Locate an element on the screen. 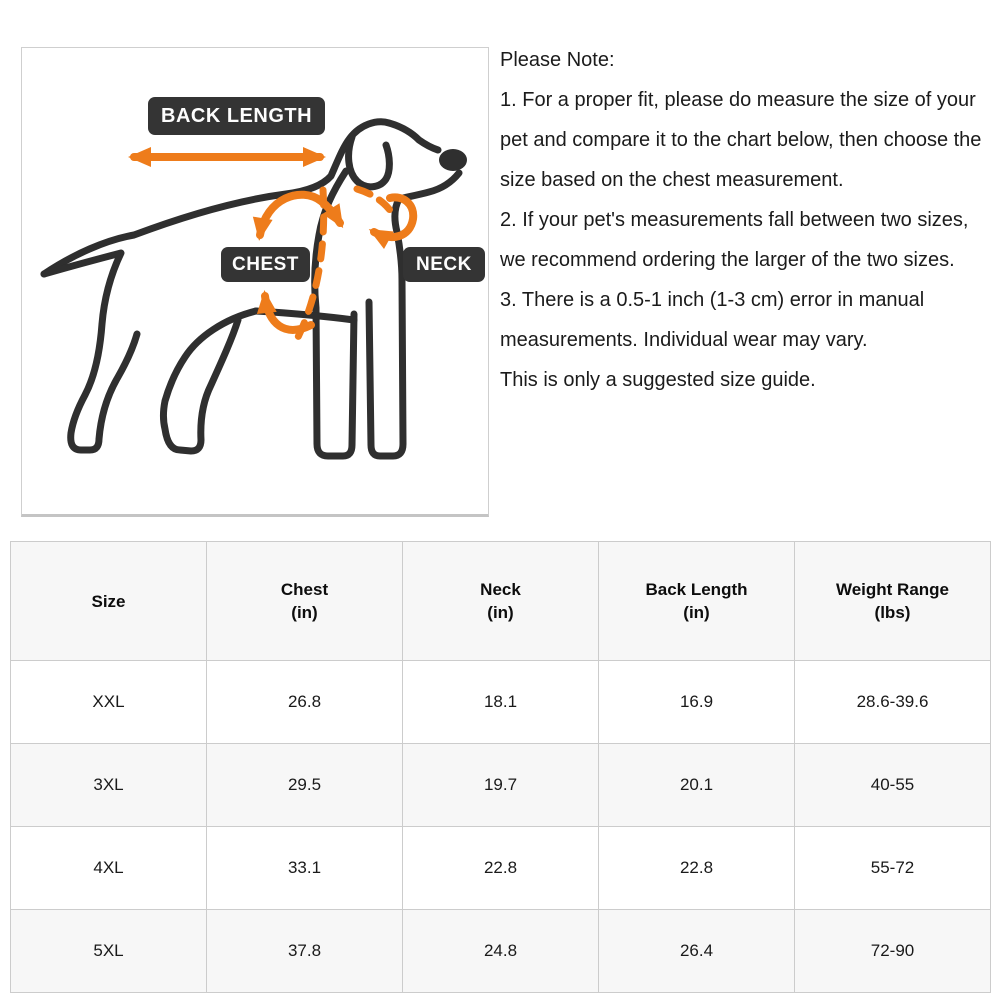 The height and width of the screenshot is (1000, 1000). cell-back-length: 26.4 is located at coordinates (696, 951).